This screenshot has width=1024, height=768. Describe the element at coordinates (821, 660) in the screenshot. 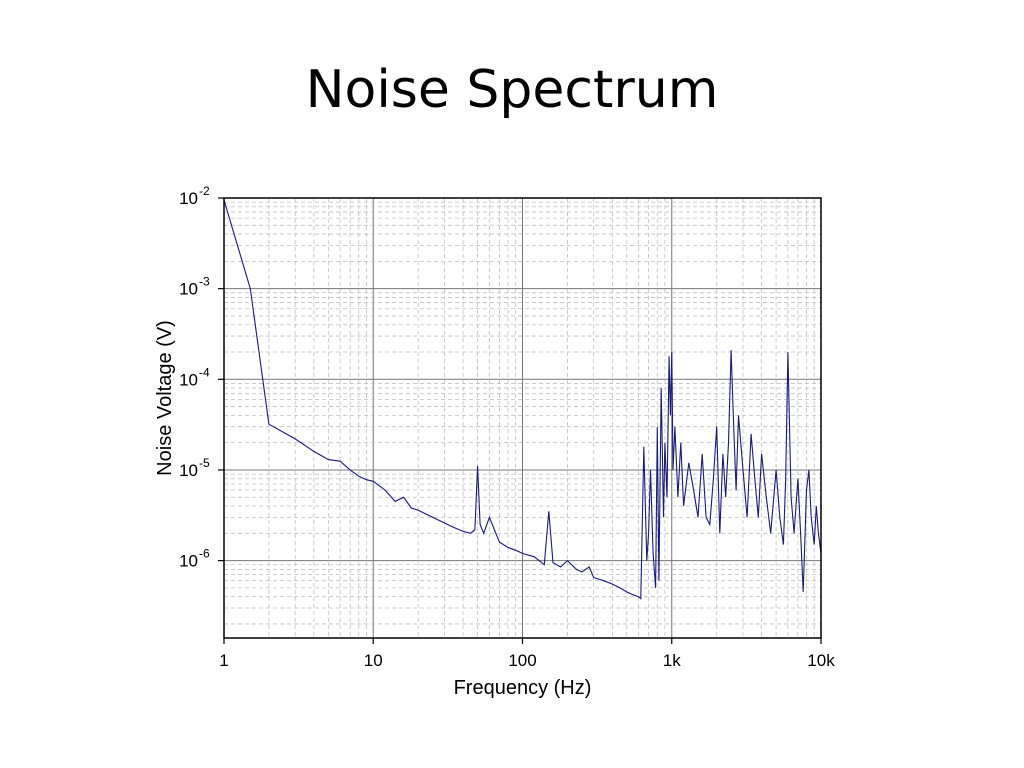

I see `x-tick-label: 10k` at that location.